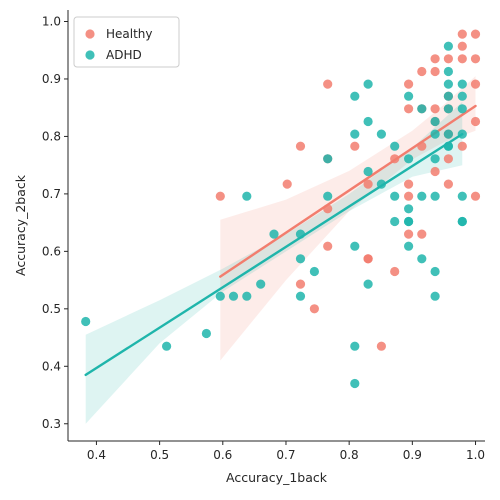  Describe the element at coordinates (51, 309) in the screenshot. I see `y-tick-label: 0.5` at that location.